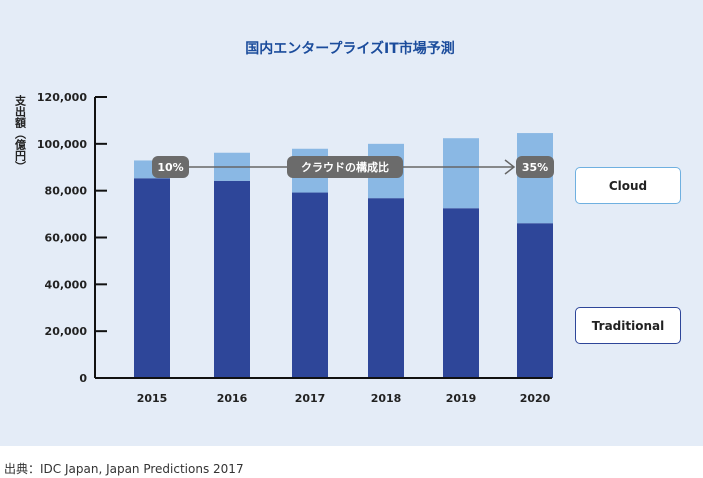 The width and height of the screenshot is (703, 478). I want to click on cloud-ratio-label: クラウドの構成比, so click(345, 167).